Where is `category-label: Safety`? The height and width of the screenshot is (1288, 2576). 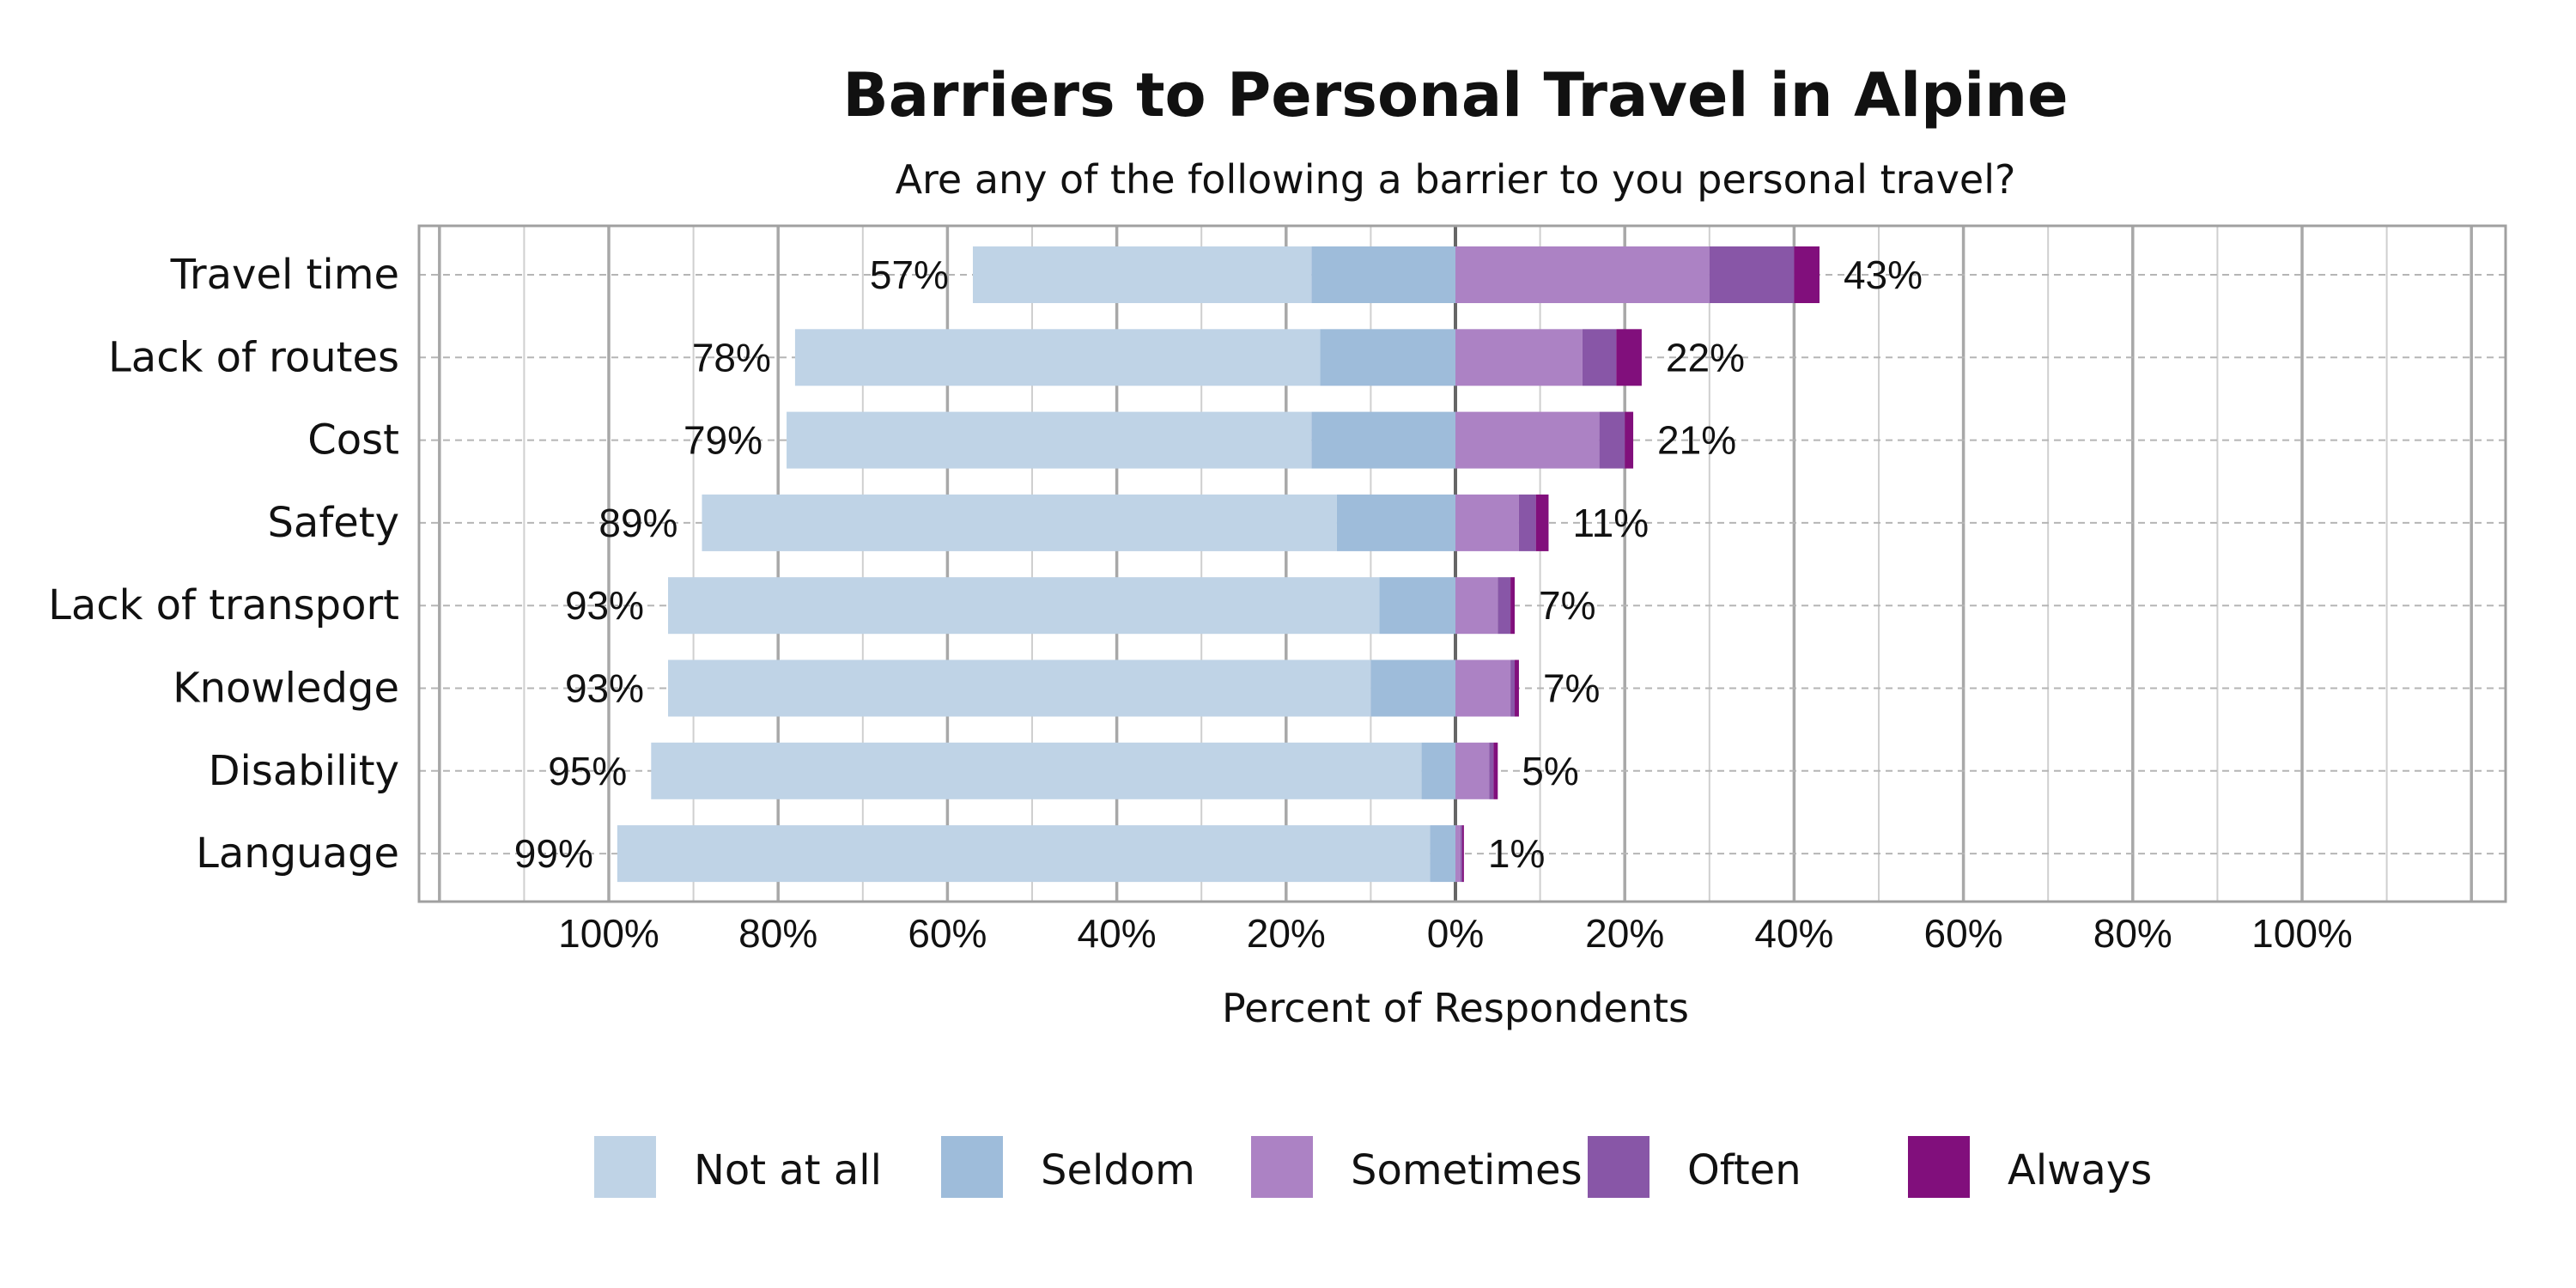
category-label: Safety is located at coordinates (333, 523).